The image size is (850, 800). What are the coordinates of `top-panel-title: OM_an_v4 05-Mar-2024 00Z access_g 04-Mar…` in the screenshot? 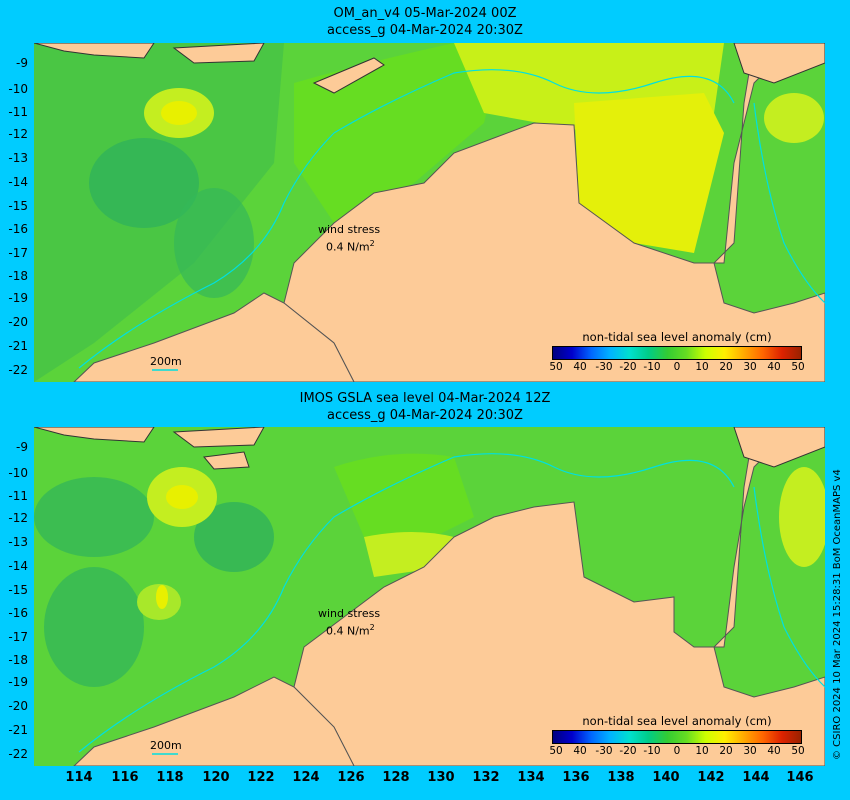 It's located at (425, 22).